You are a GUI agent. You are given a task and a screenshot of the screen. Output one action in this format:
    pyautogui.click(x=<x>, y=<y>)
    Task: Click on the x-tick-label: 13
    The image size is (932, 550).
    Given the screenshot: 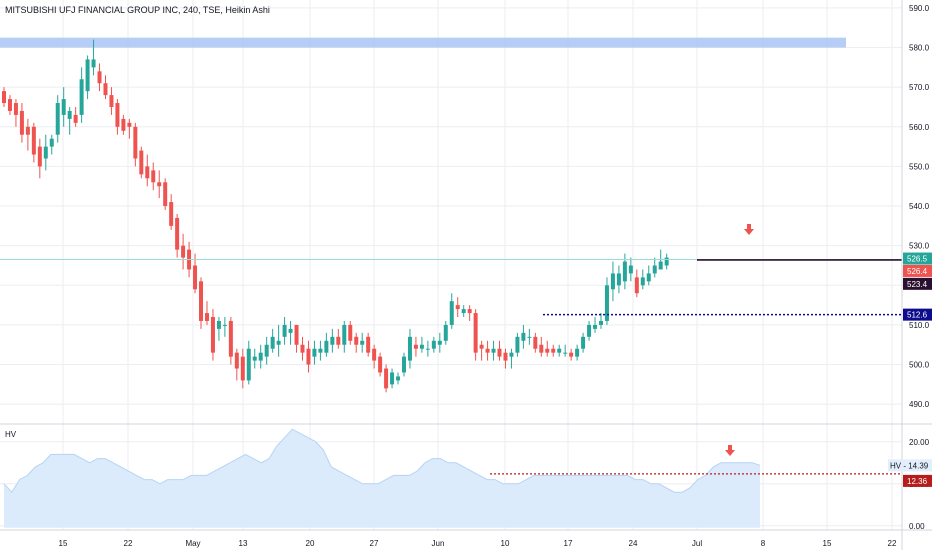 What is the action you would take?
    pyautogui.click(x=243, y=543)
    